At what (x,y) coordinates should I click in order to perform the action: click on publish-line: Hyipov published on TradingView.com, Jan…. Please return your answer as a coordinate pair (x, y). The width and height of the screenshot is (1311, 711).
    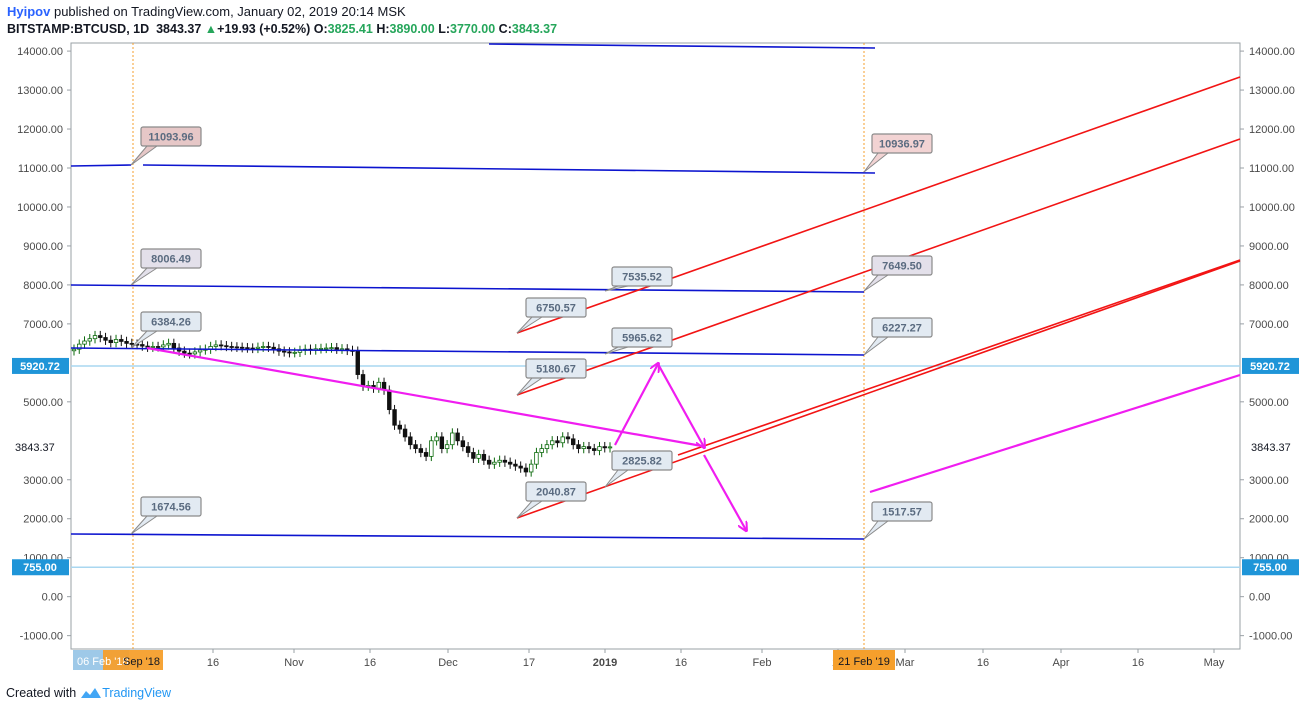
    Looking at the image, I should click on (652, 11).